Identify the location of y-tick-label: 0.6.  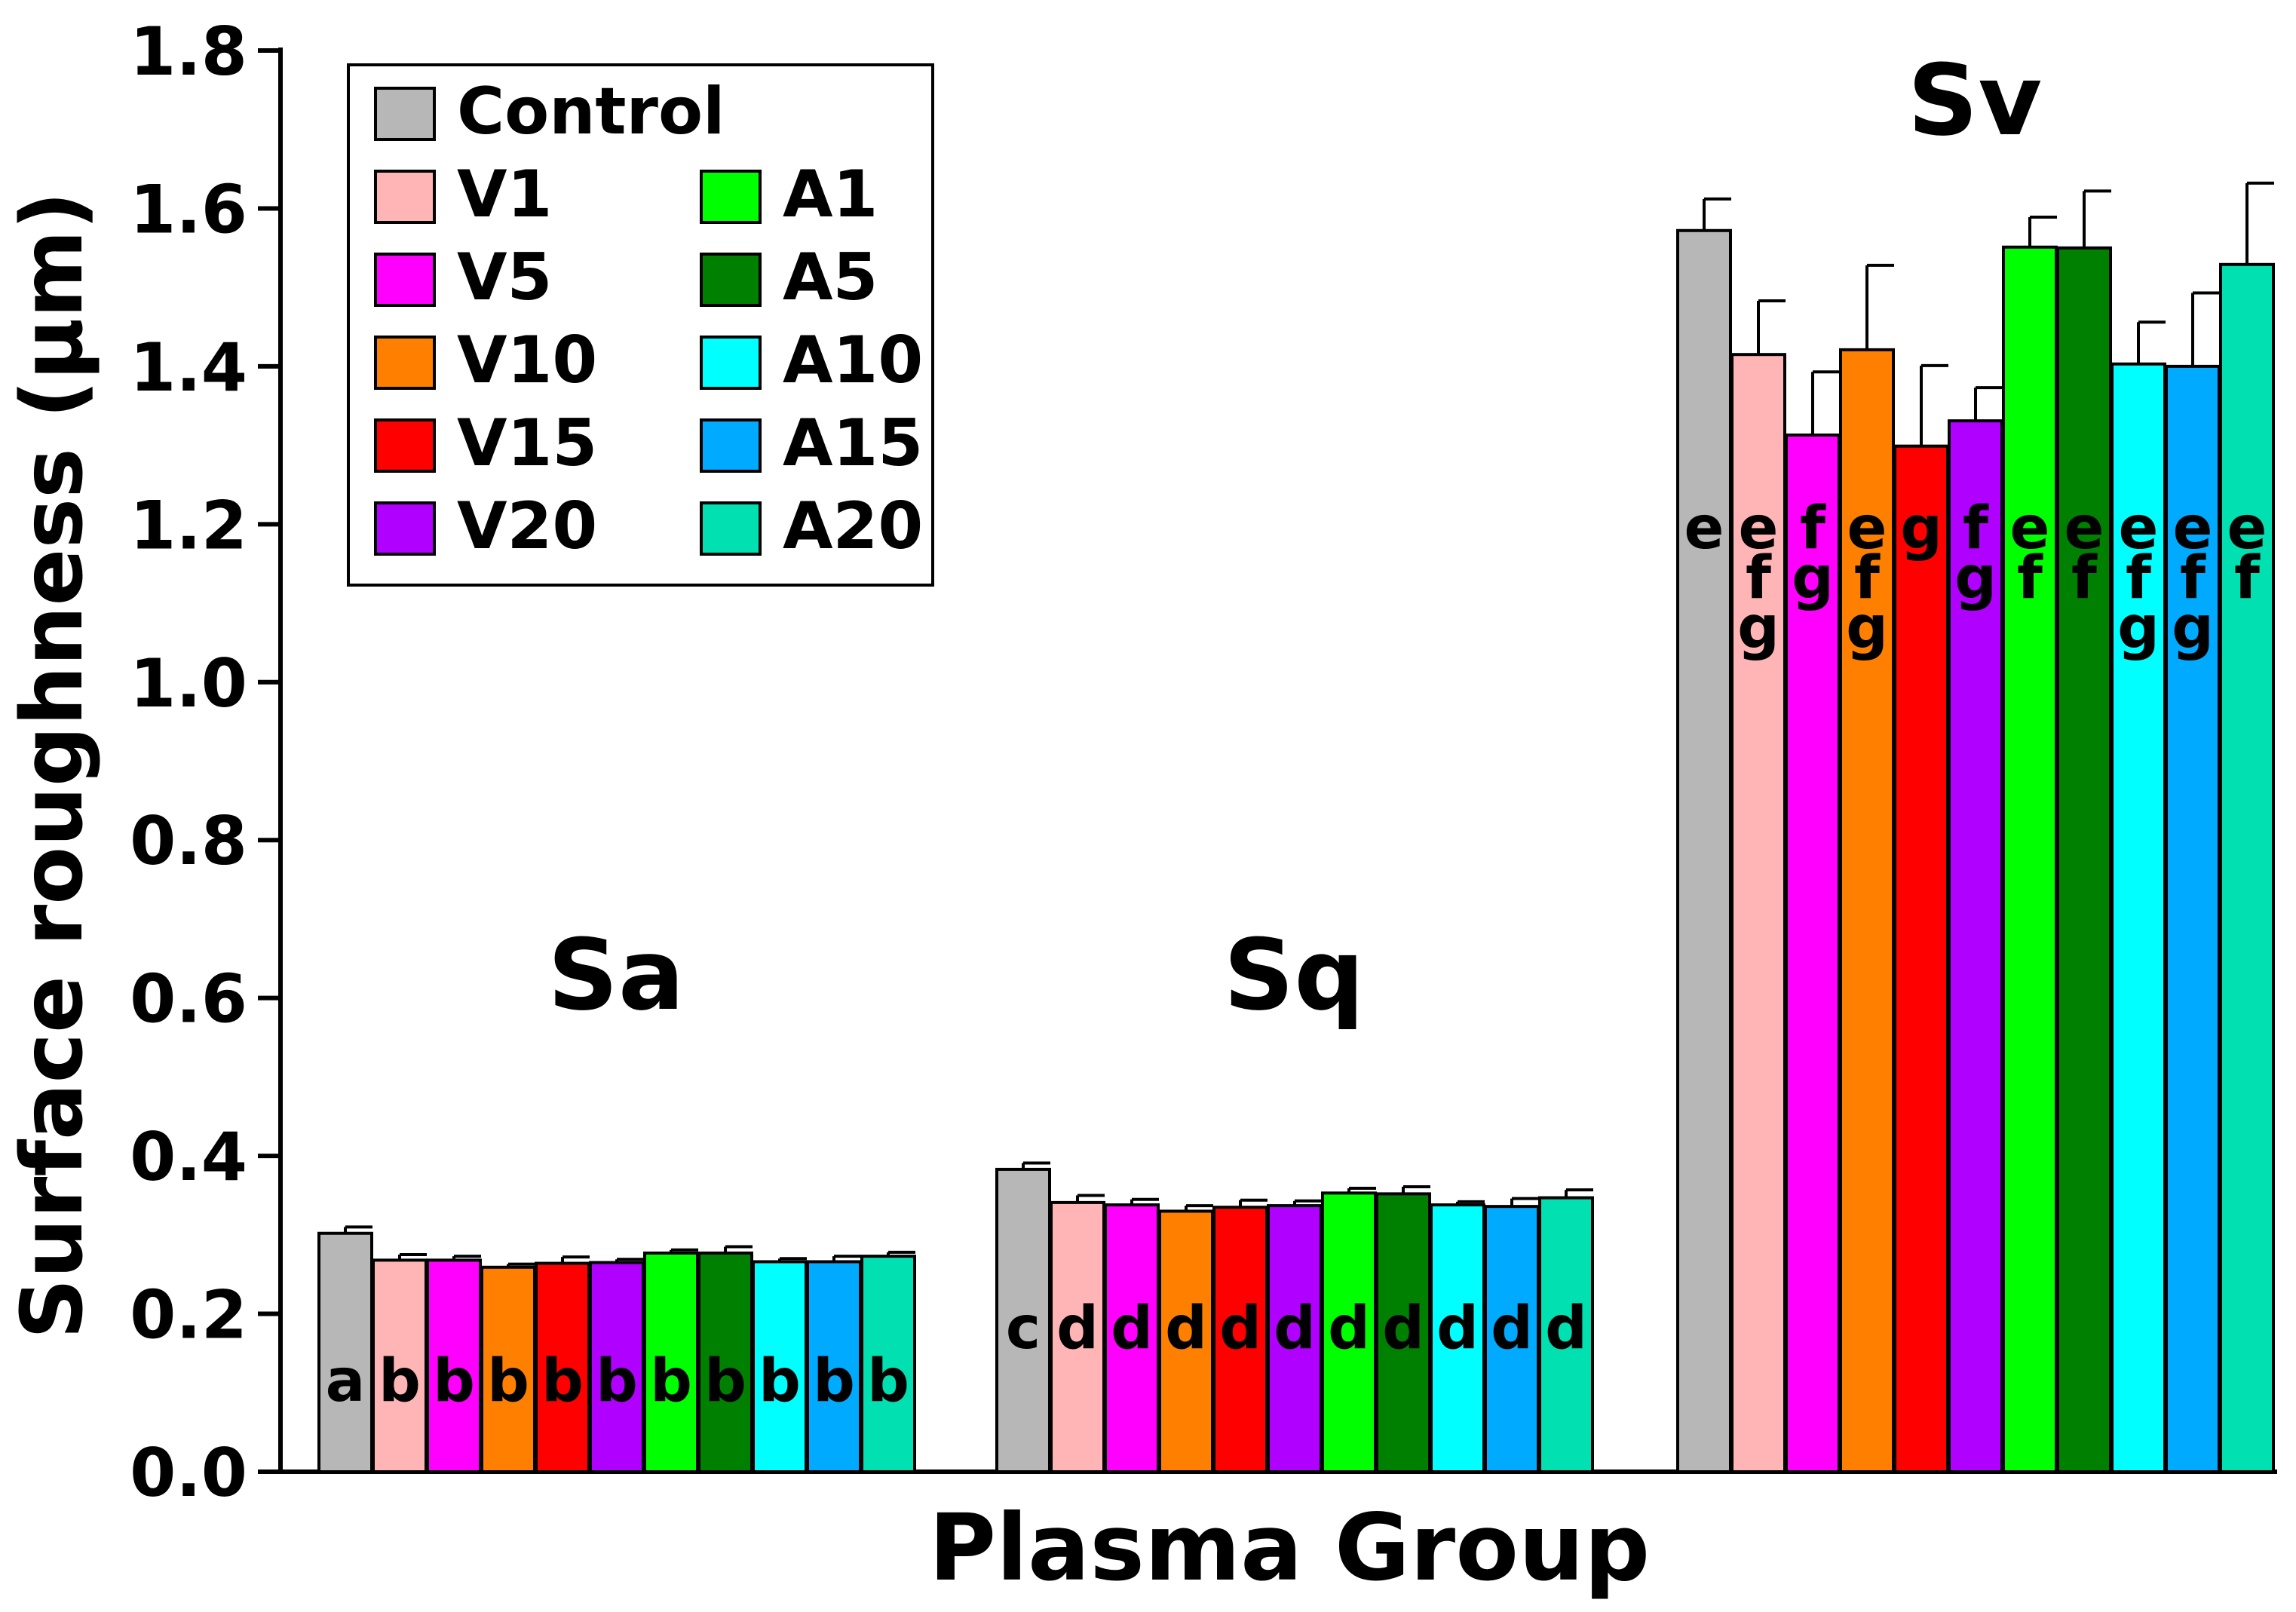
(188, 999).